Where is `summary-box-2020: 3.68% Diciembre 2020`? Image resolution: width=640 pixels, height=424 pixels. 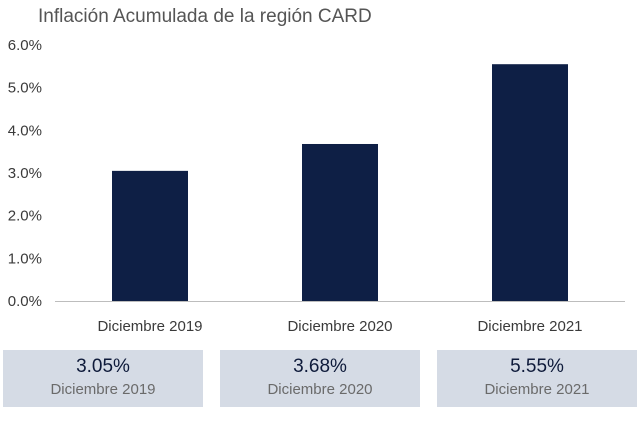
summary-box-2020: 3.68% Diciembre 2020 is located at coordinates (320, 378).